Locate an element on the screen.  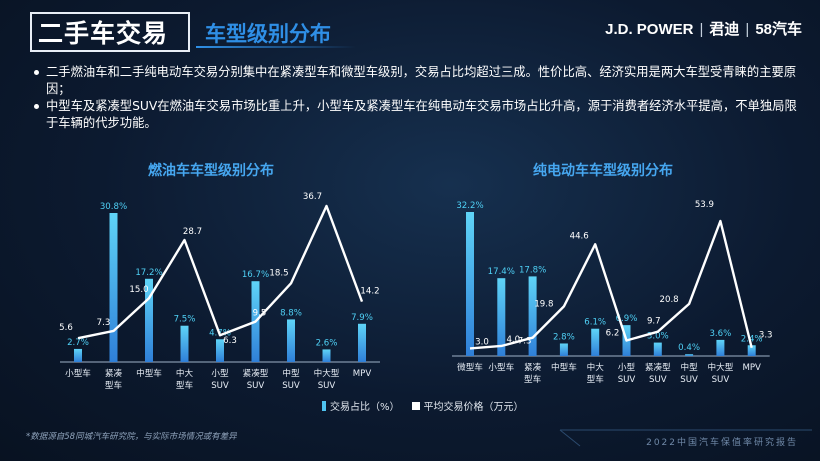
bar-data-label: 2.4% is located at coordinates (752, 339).